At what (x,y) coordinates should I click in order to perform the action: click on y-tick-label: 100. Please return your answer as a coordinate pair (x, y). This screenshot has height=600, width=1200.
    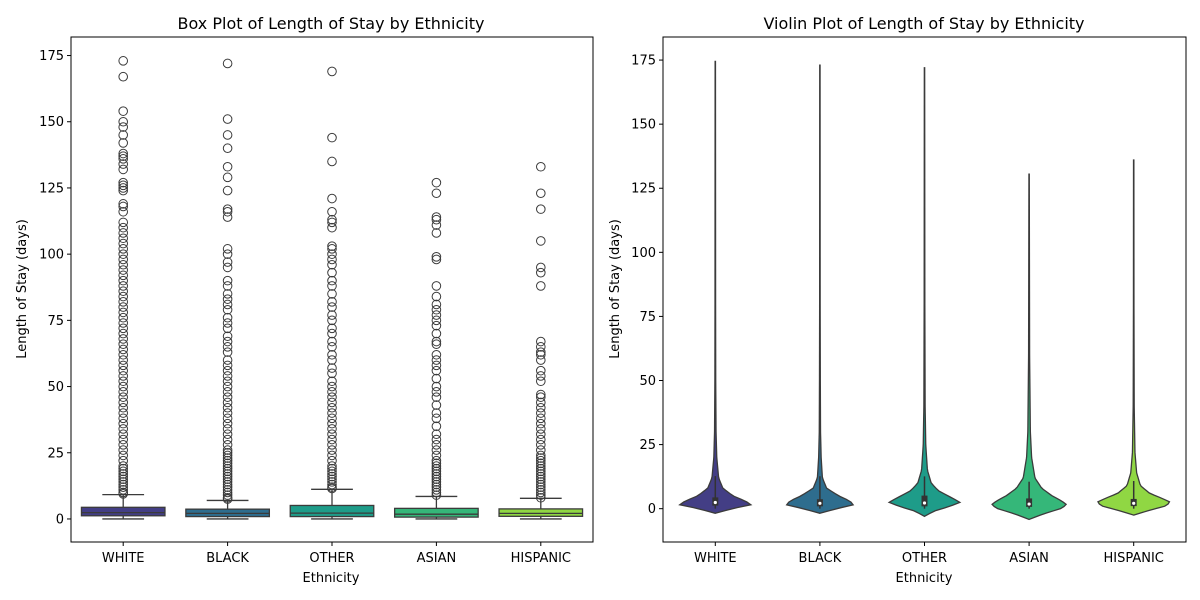
    Looking at the image, I should click on (643, 253).